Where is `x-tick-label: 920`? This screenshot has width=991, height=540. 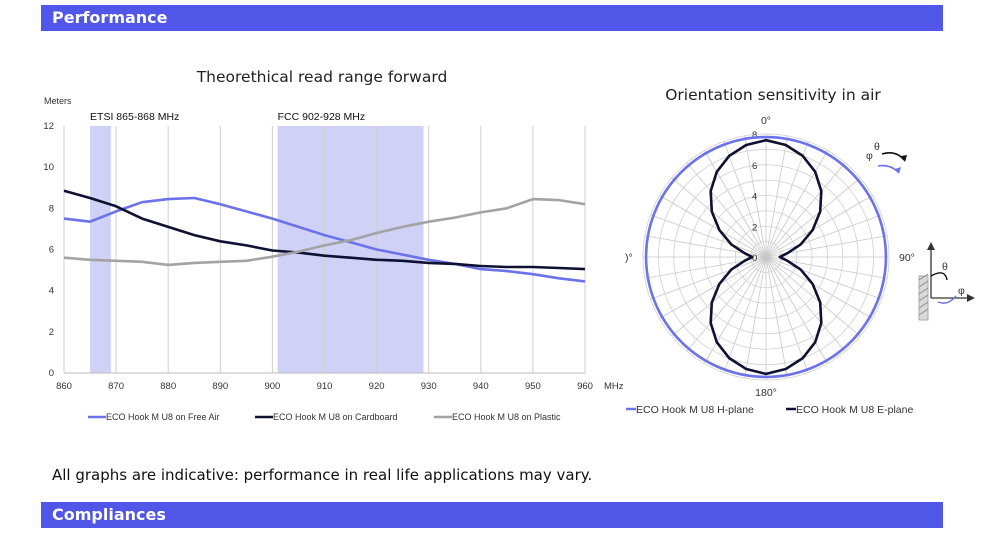 x-tick-label: 920 is located at coordinates (377, 386).